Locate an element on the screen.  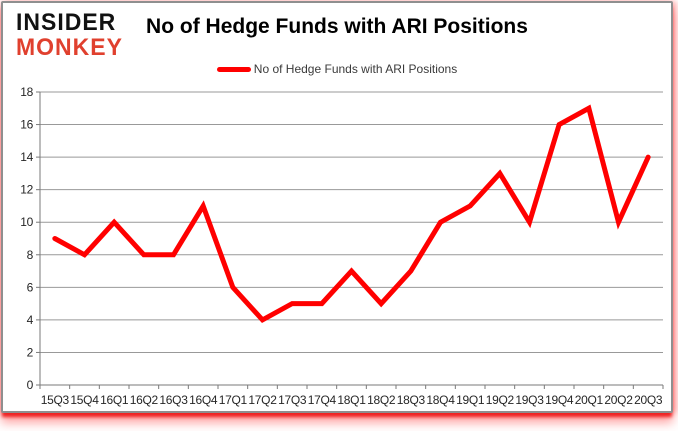
y-tick-label: 18 is located at coordinates (26, 92).